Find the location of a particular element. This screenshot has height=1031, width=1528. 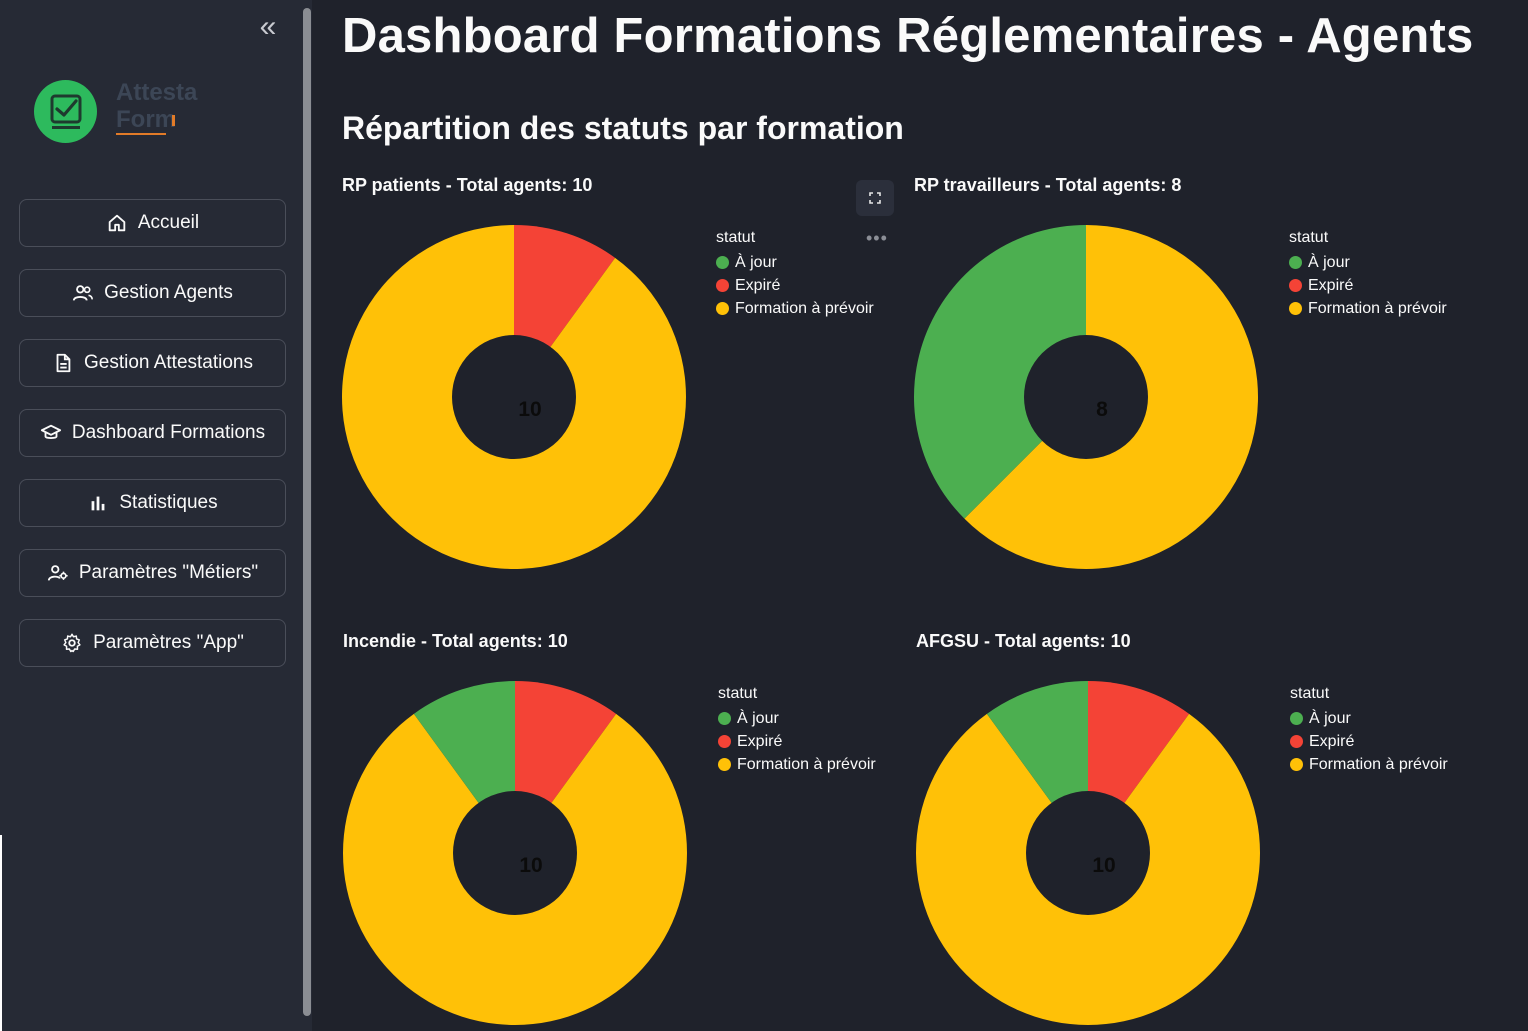

center-total-label: 8 is located at coordinates (1102, 409).